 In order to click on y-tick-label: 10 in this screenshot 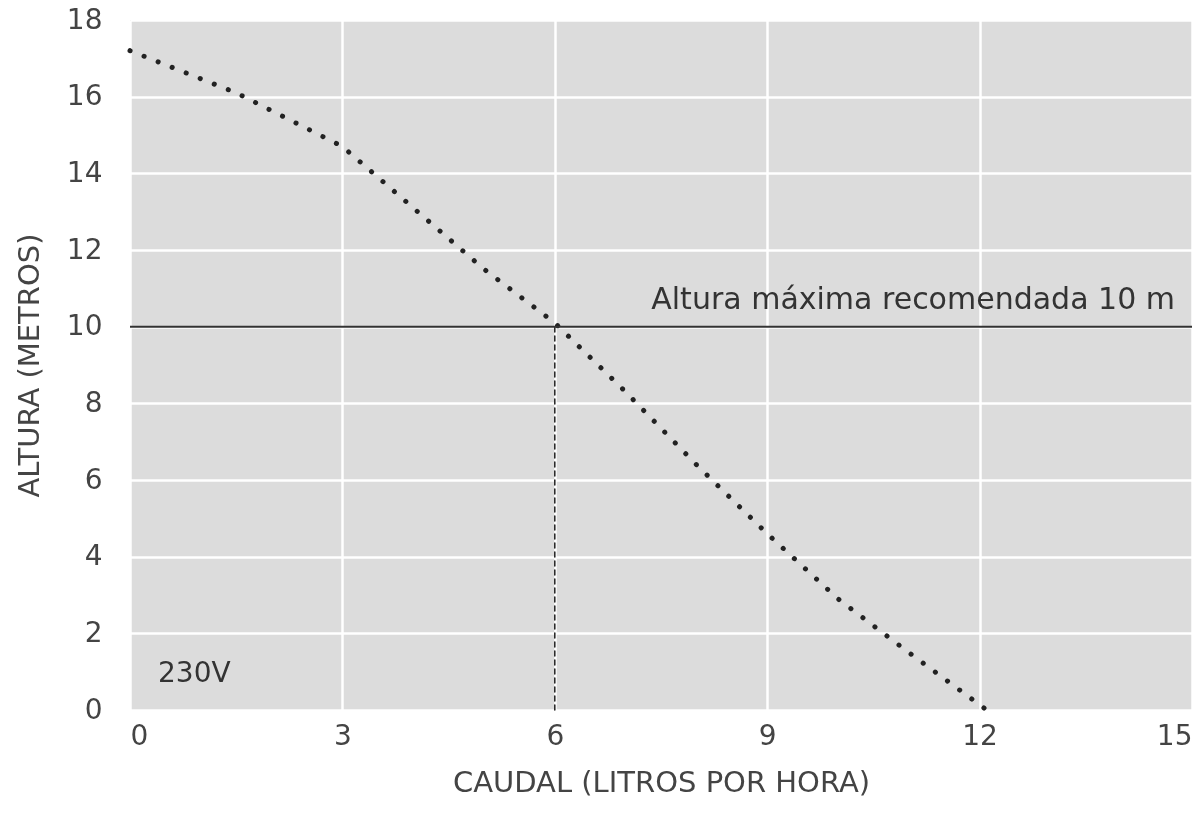, I will do `click(84, 326)`.